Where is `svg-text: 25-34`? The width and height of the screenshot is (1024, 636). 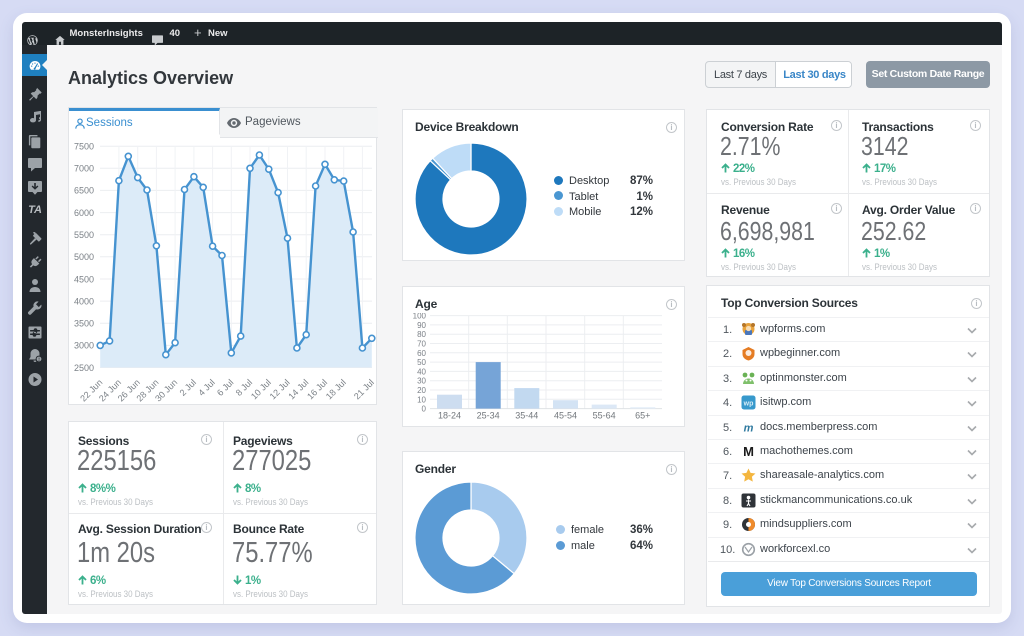 svg-text: 25-34 is located at coordinates (488, 416).